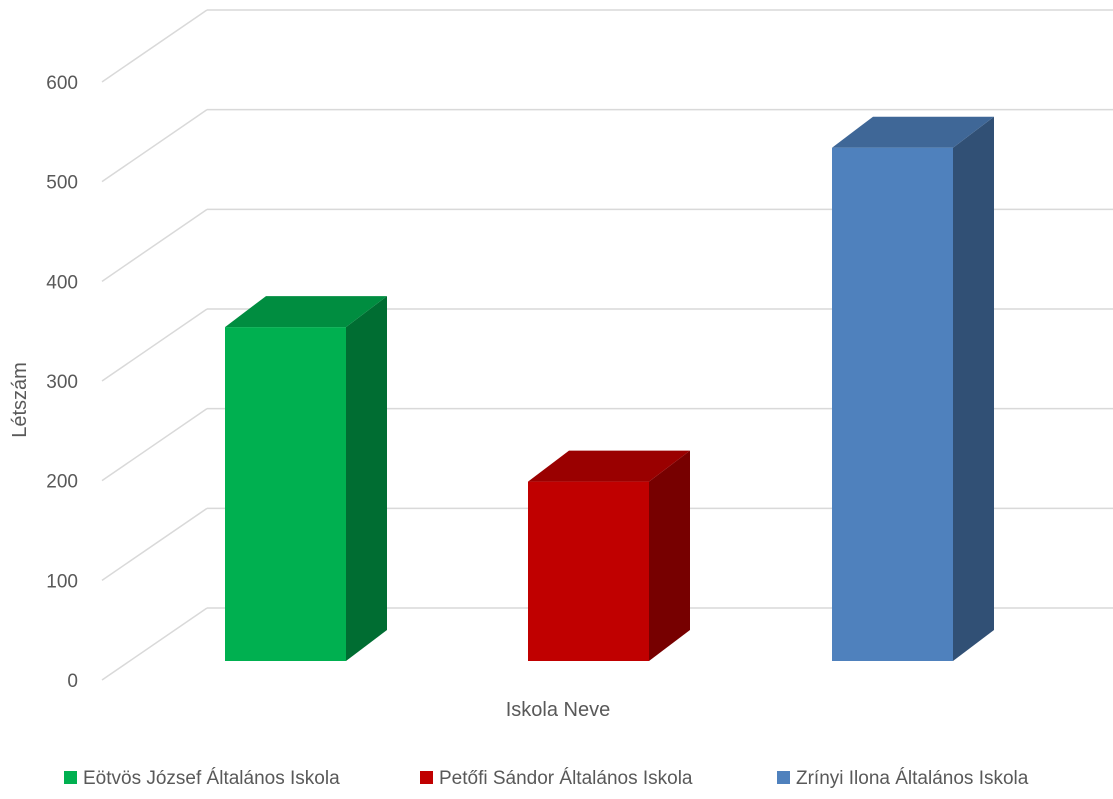  What do you see at coordinates (72, 681) in the screenshot?
I see `y-tick-label: 0` at bounding box center [72, 681].